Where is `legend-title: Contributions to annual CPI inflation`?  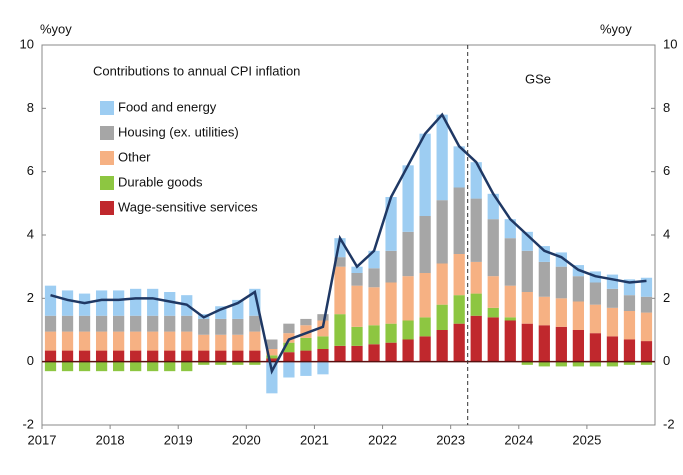
legend-title: Contributions to annual CPI inflation is located at coordinates (196, 70).